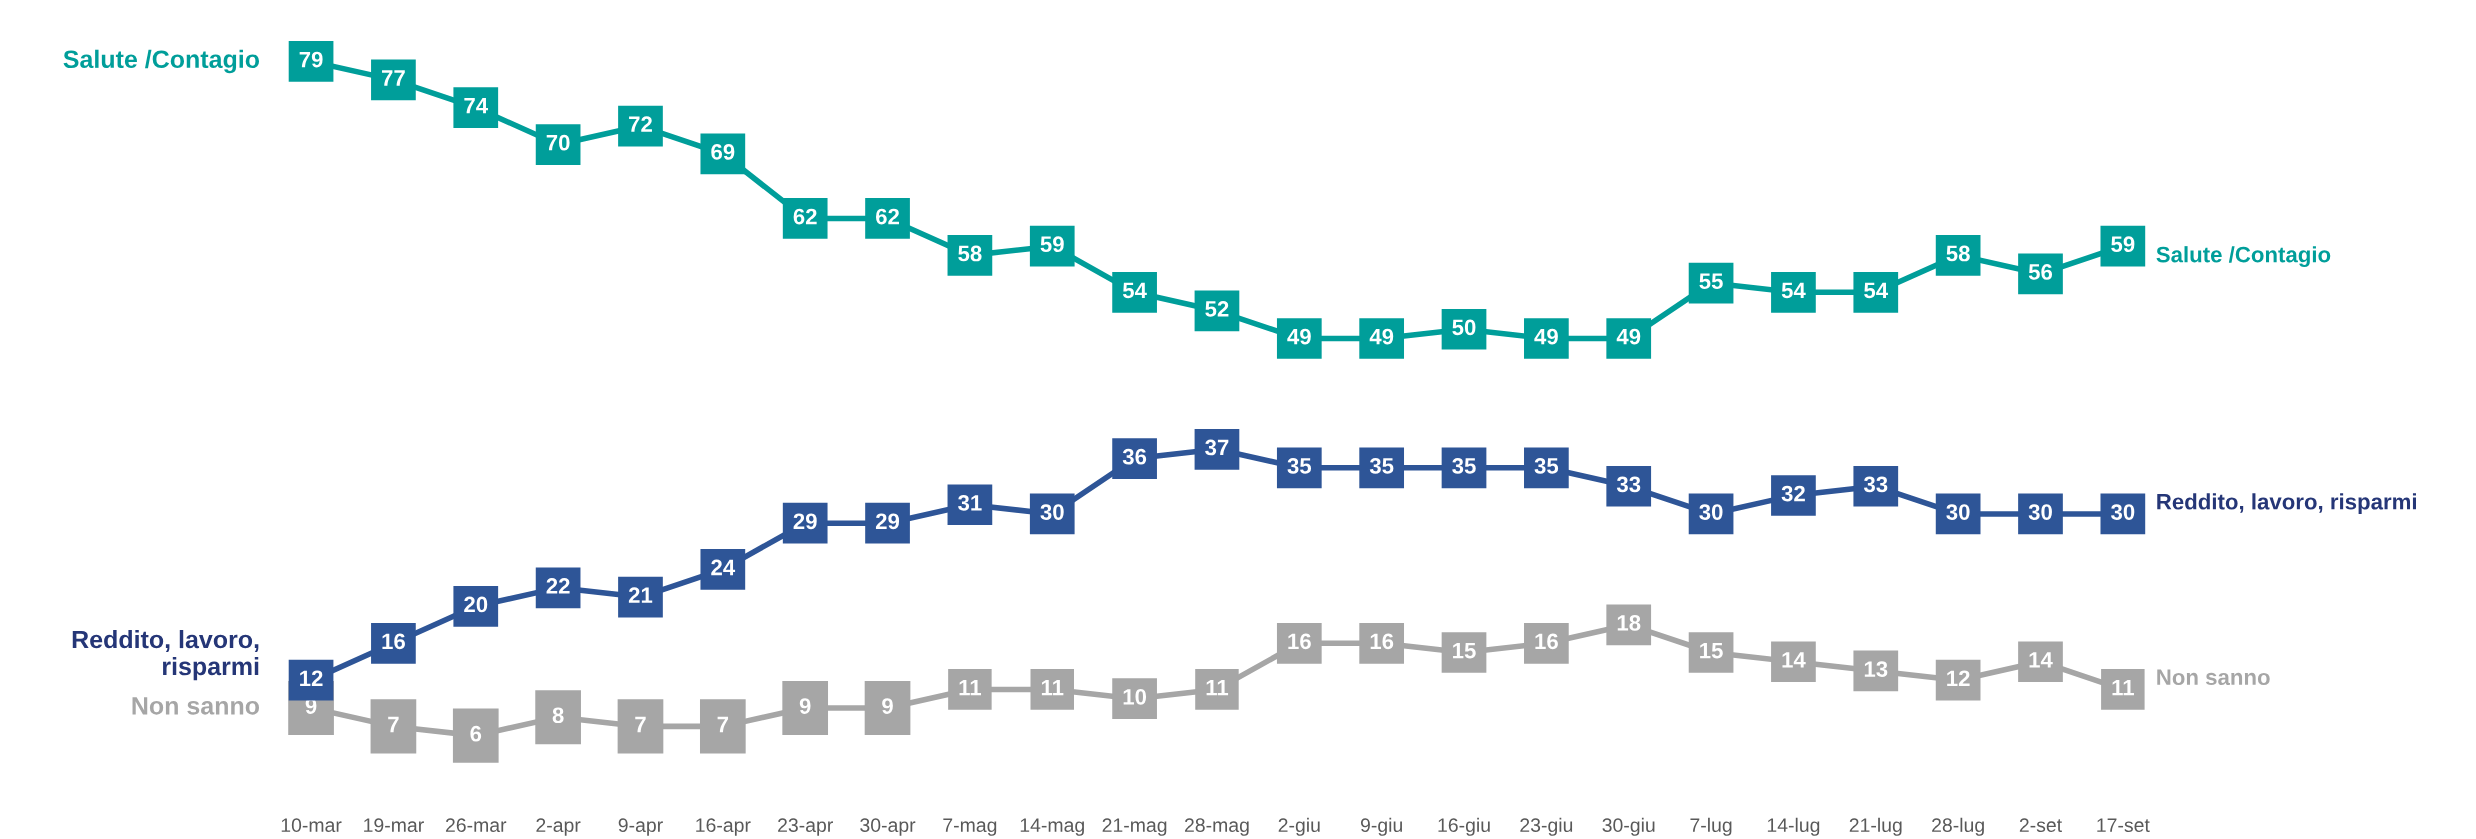 This screenshot has height=839, width=2476. I want to click on data-label: 32, so click(1793, 493).